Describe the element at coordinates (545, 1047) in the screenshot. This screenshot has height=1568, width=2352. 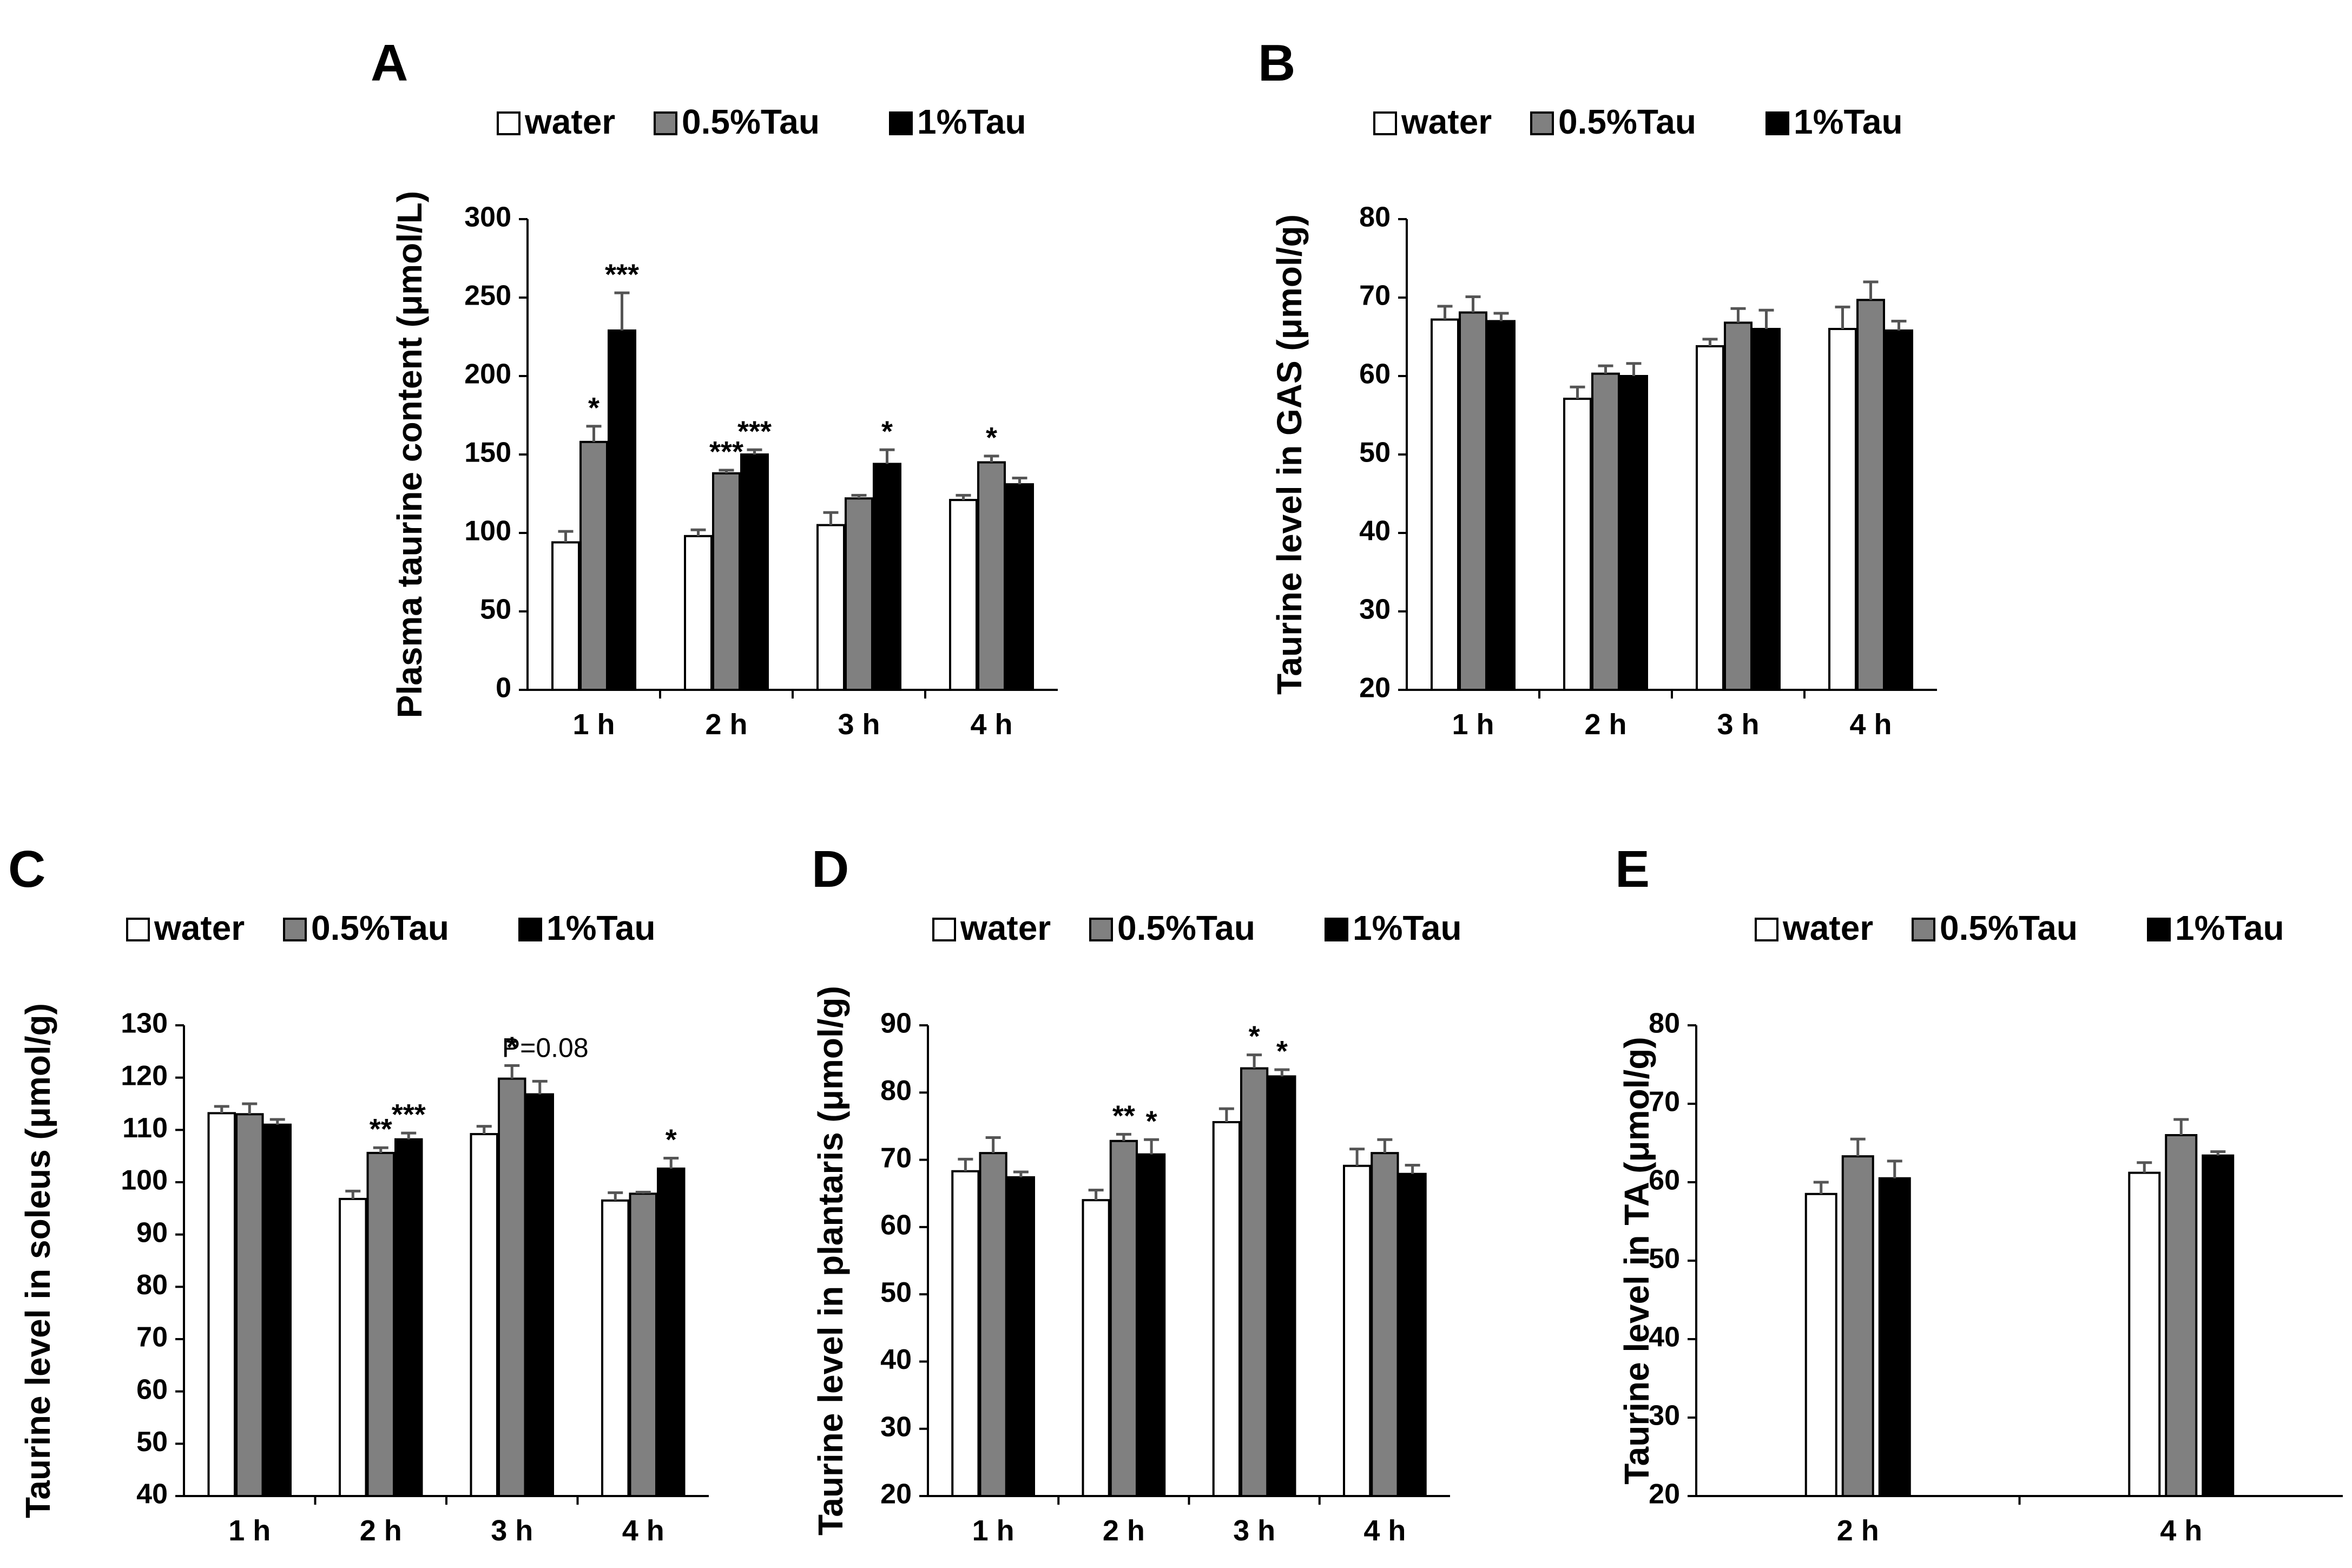
I see `p-value-note: P=0.08` at that location.